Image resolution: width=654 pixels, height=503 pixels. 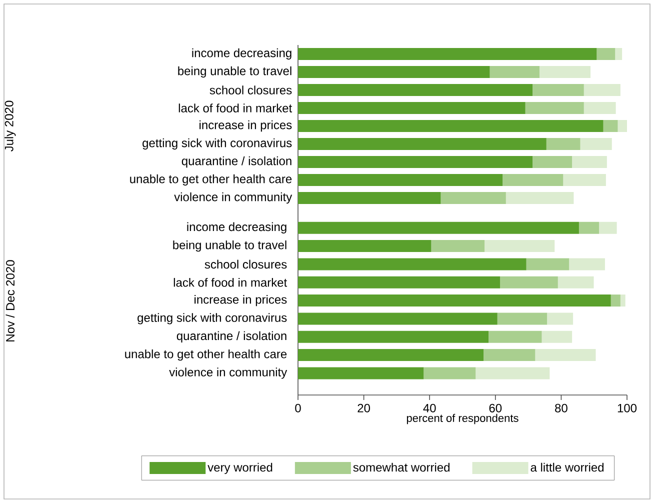 What do you see at coordinates (561, 408) in the screenshot?
I see `x-tick-label: 80` at bounding box center [561, 408].